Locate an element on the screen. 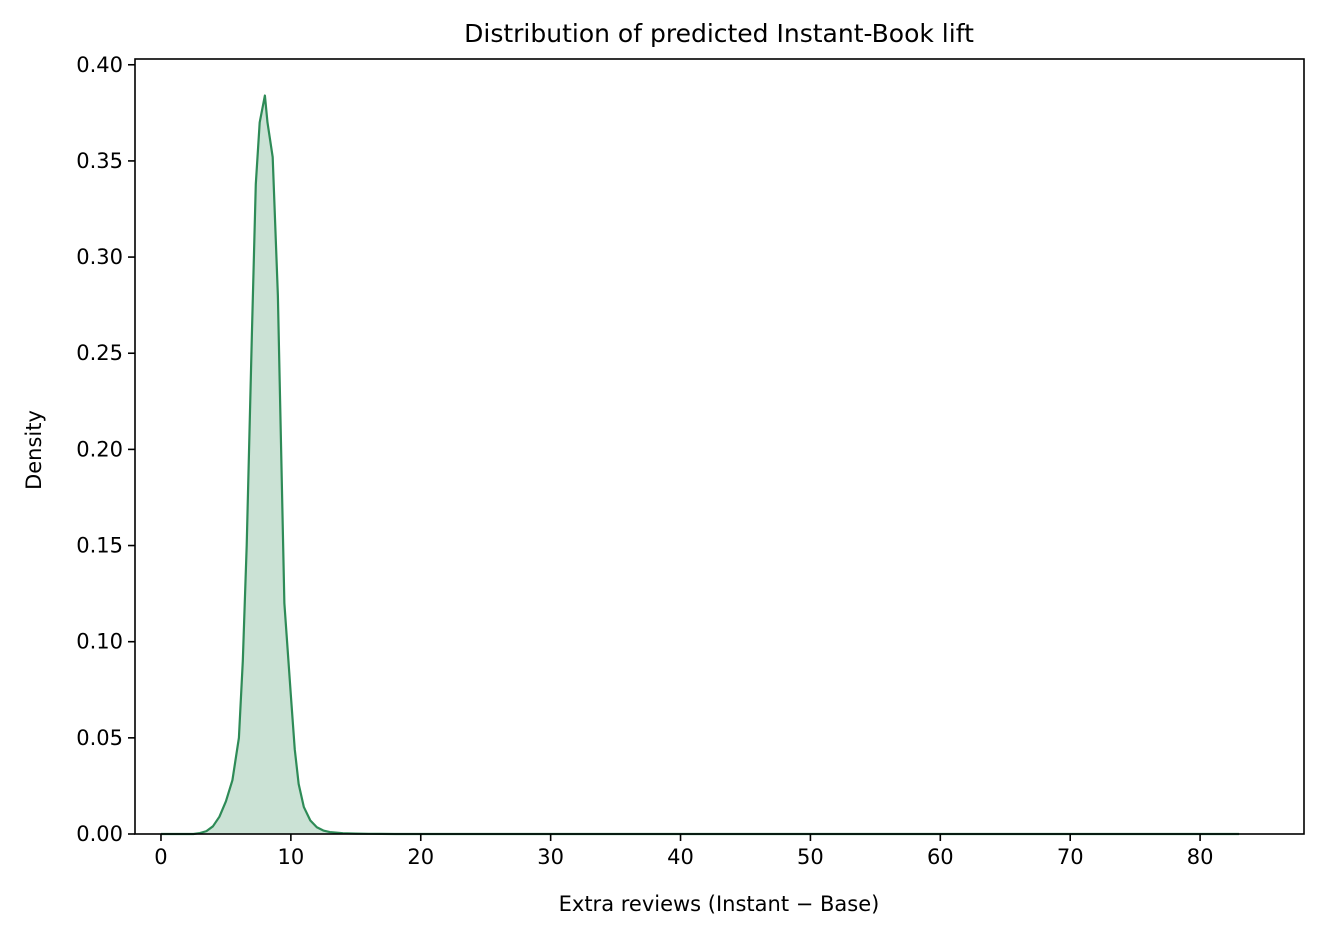 The width and height of the screenshot is (1322, 936). x-tick-label: 70 is located at coordinates (1070, 857).